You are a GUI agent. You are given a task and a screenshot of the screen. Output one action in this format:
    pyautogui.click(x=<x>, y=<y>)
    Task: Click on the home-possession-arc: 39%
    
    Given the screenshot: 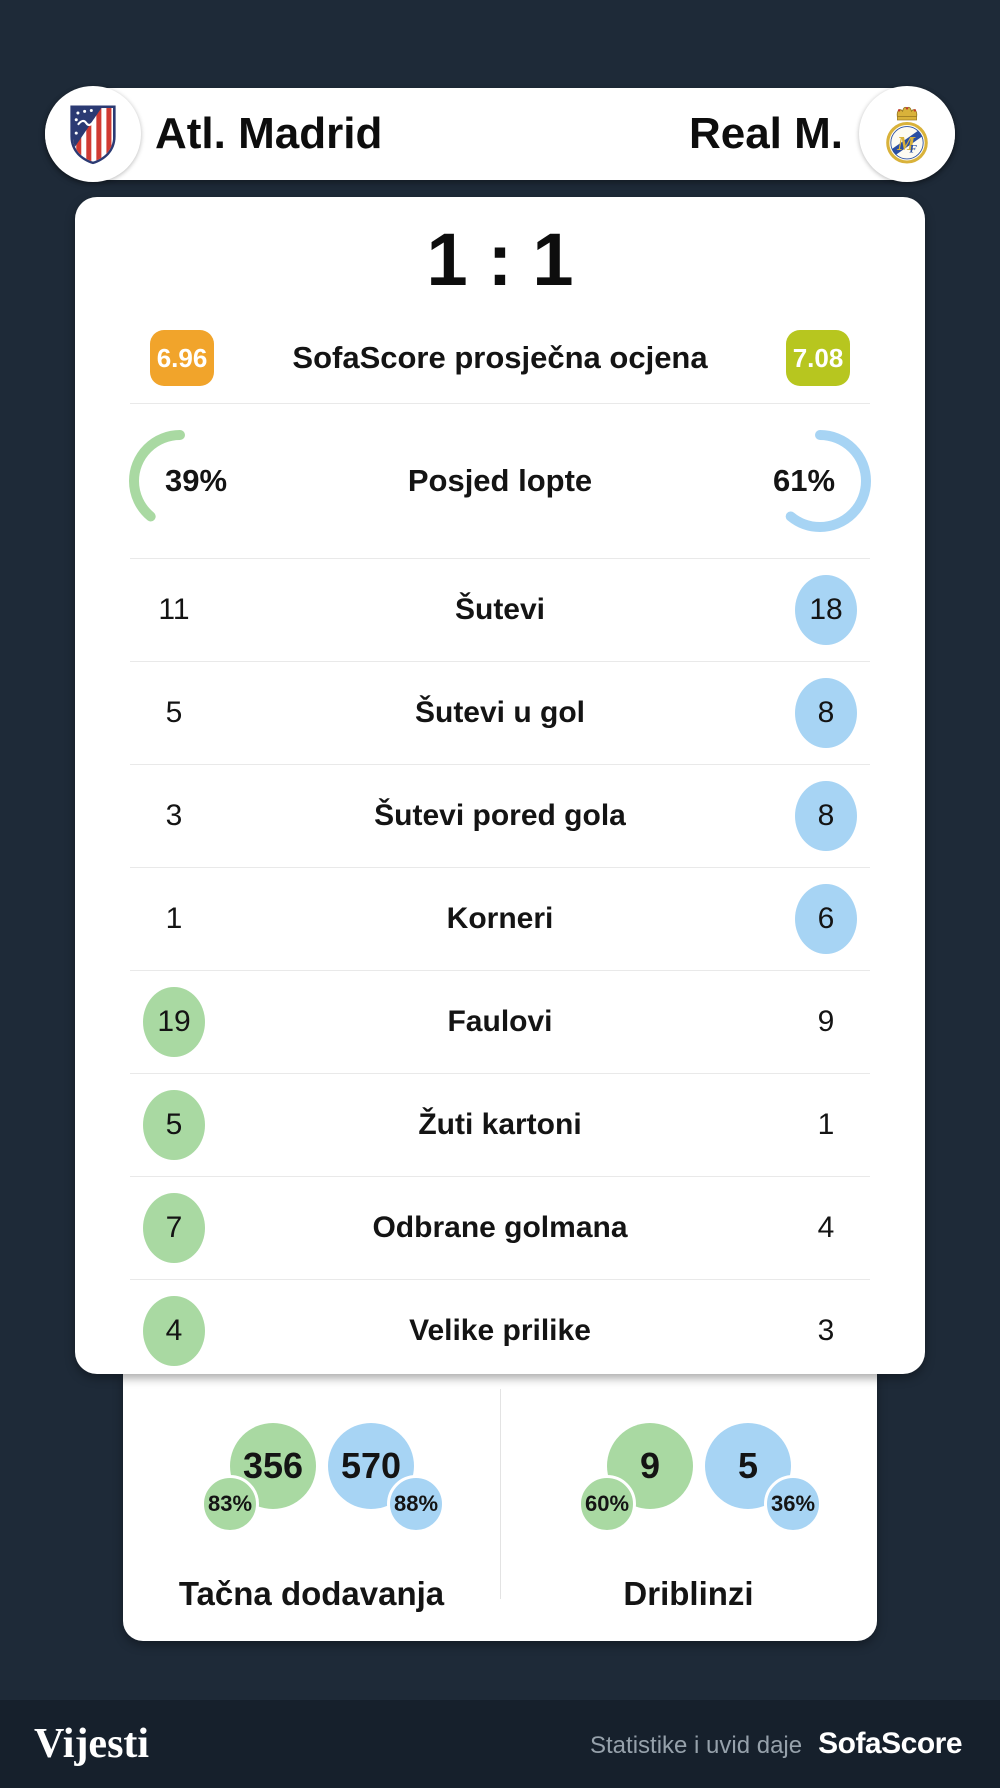 What is the action you would take?
    pyautogui.click(x=180, y=481)
    